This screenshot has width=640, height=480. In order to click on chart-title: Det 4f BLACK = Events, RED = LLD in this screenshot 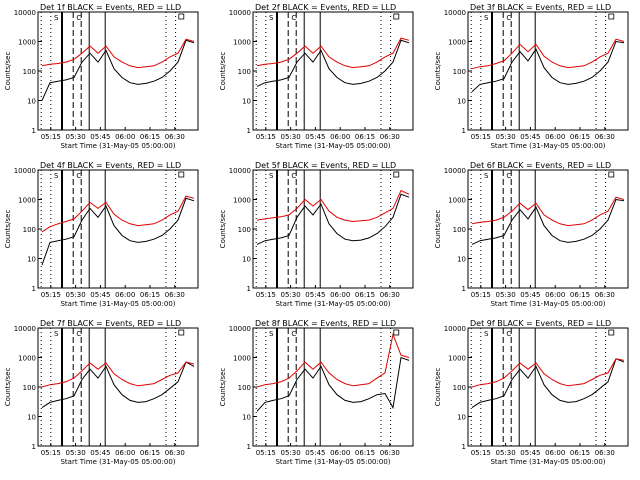, I will do `click(110, 165)`.